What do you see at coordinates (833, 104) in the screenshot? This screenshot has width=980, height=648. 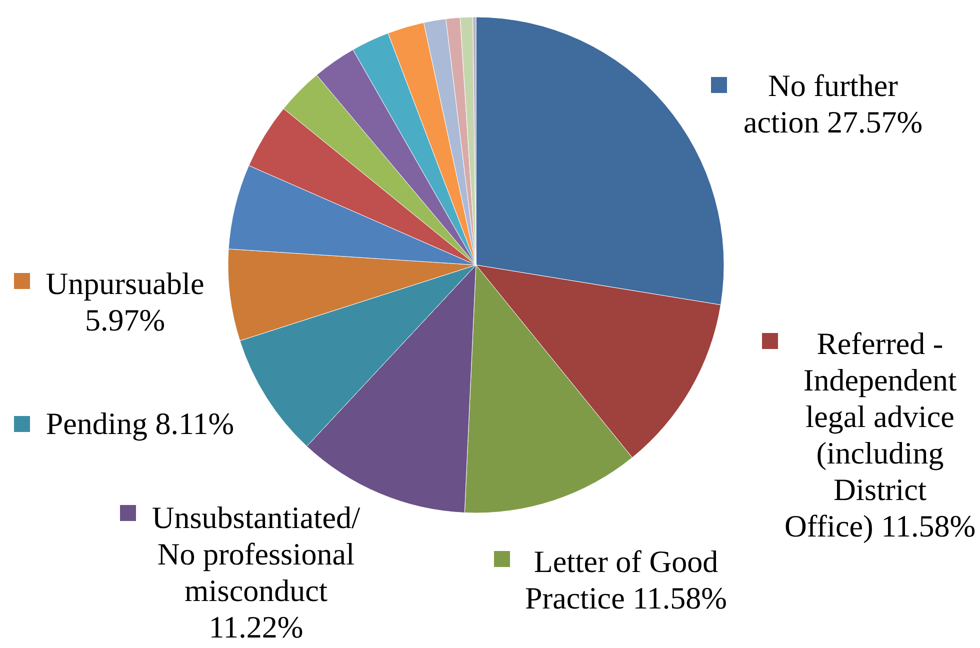 I see `legend-label: No further action 27.57%` at bounding box center [833, 104].